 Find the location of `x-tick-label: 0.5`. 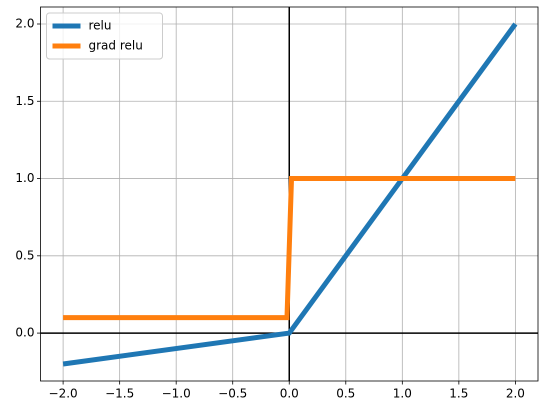

x-tick-label: 0.5 is located at coordinates (345, 394).